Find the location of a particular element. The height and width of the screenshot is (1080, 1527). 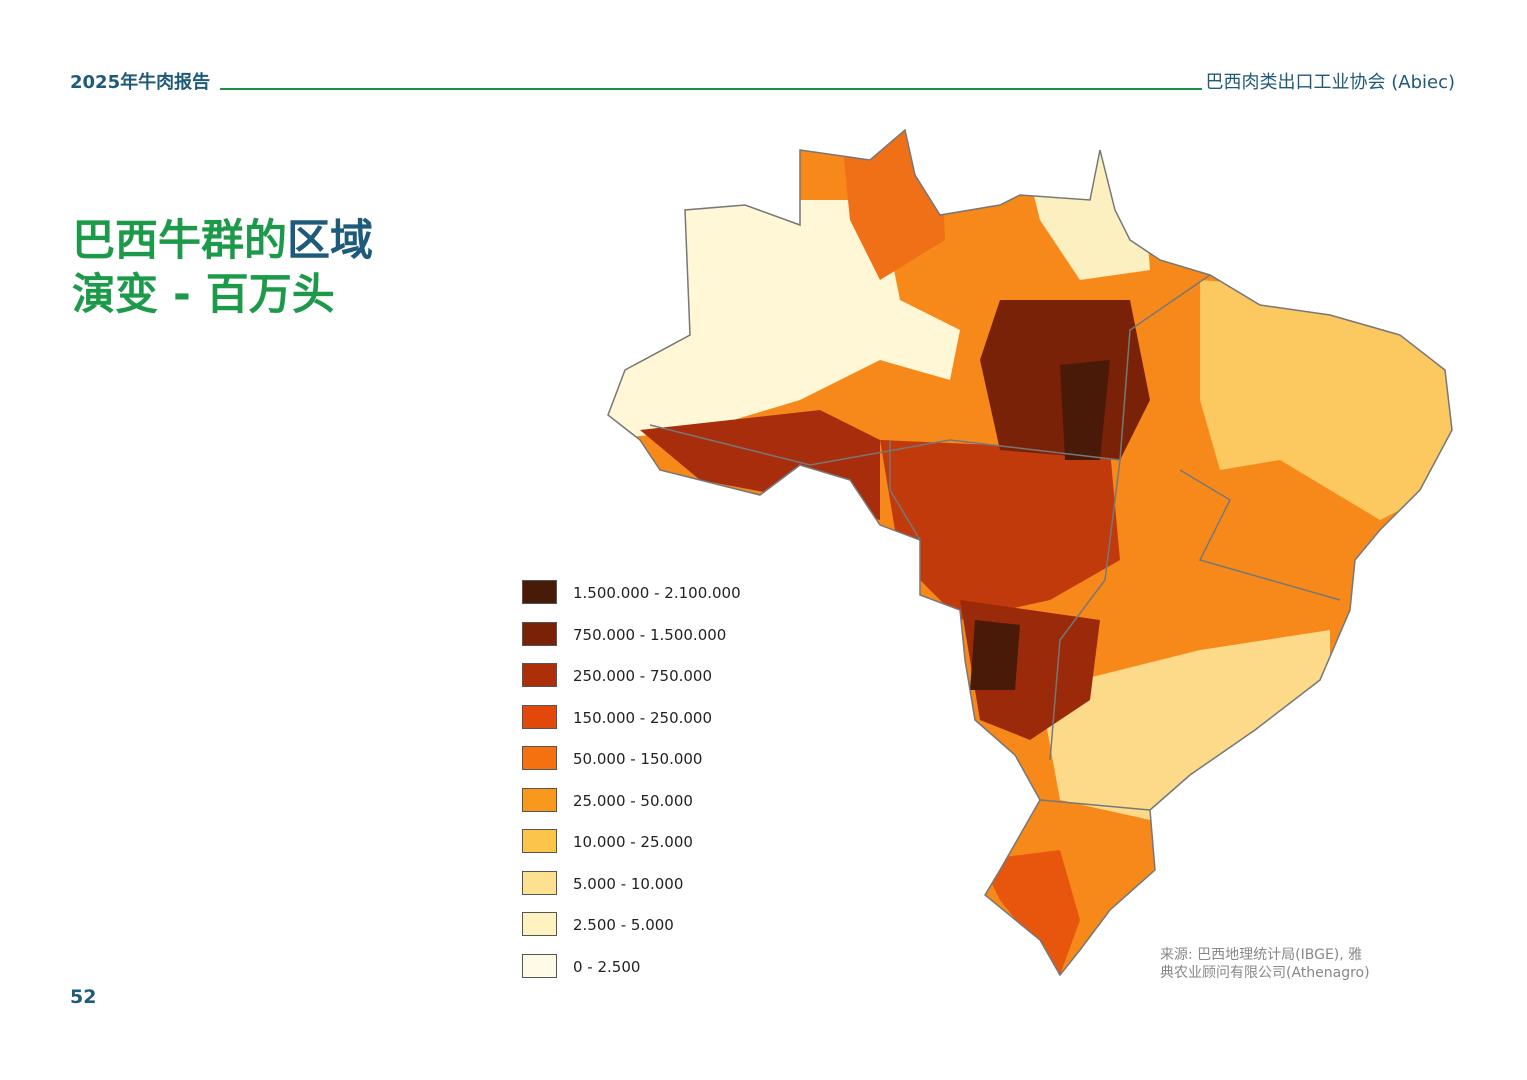

legend-label: 250.000 - 750.000 is located at coordinates (643, 676).